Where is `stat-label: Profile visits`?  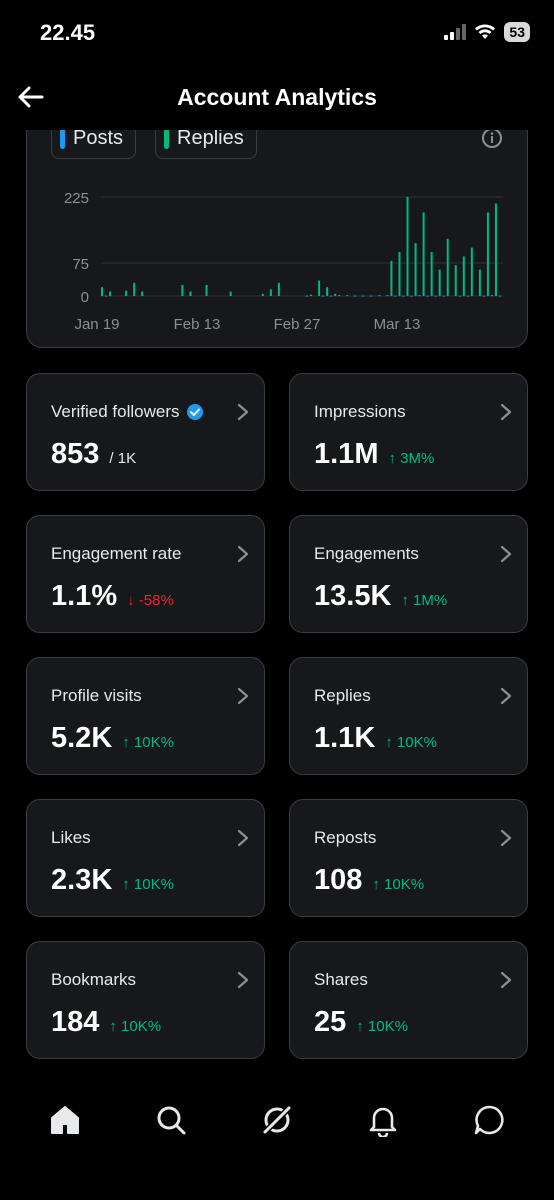
stat-label: Profile visits is located at coordinates (96, 696).